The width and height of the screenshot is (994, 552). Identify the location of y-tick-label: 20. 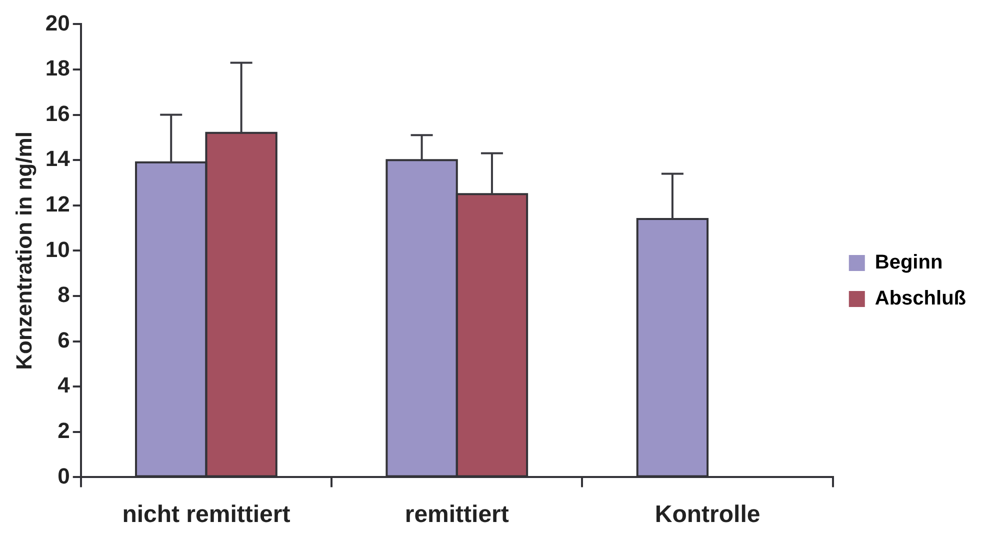
(57, 23).